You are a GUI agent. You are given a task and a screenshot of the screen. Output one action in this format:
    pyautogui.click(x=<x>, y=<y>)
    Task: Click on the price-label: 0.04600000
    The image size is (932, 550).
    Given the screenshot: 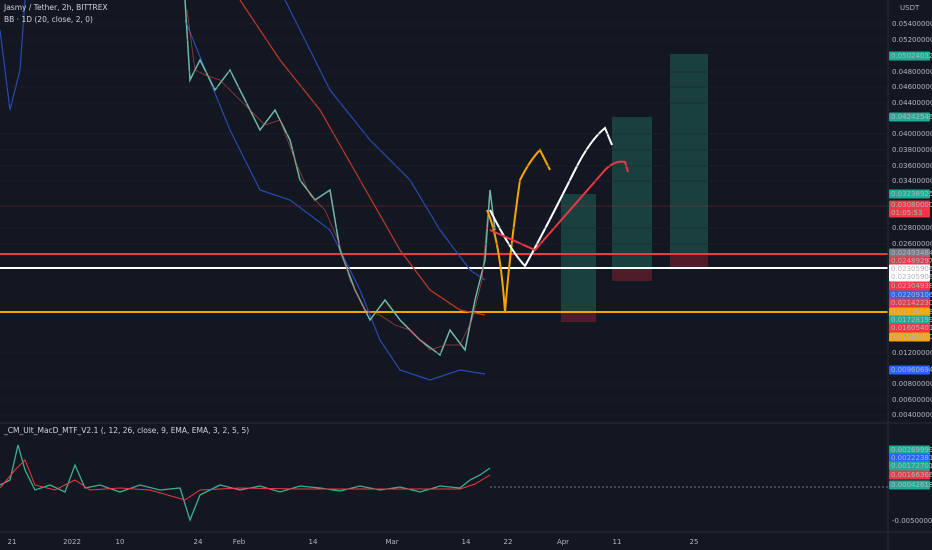 What is the action you would take?
    pyautogui.click(x=912, y=87)
    